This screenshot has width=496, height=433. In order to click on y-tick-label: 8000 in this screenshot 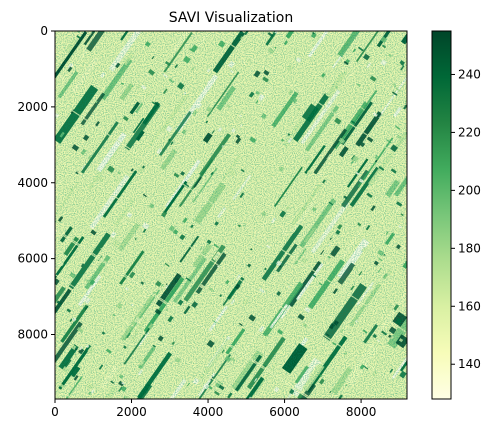, I will do `click(32, 335)`.